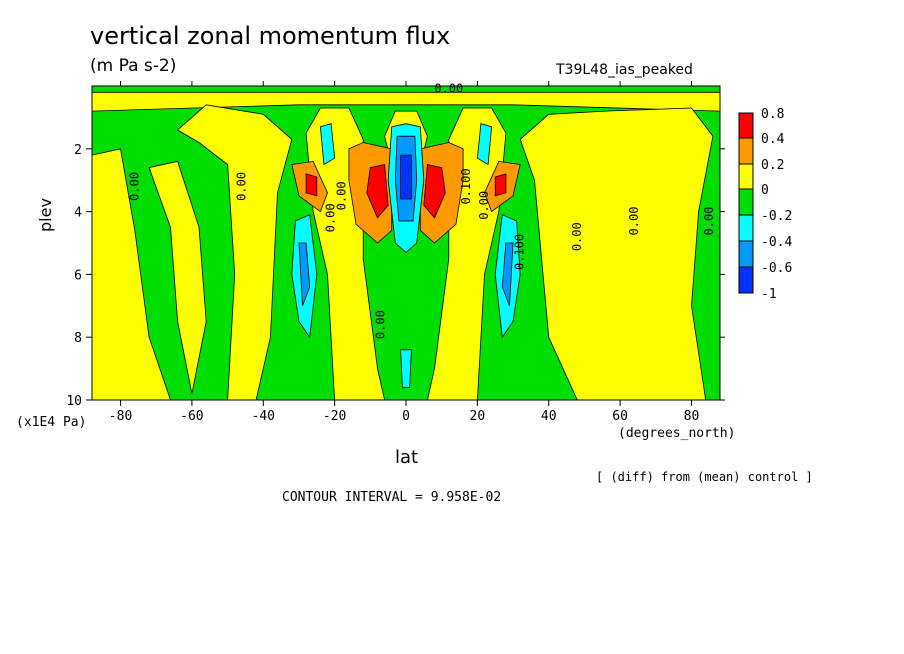 The image size is (904, 654). I want to click on x-tick-label: -80, so click(120, 416).